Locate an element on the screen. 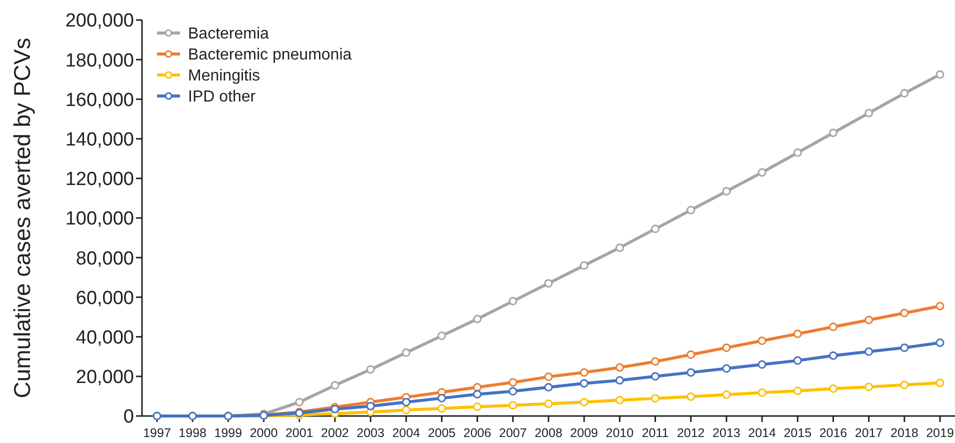 This screenshot has width=955, height=443. x-tick-label: 1998 is located at coordinates (192, 433).